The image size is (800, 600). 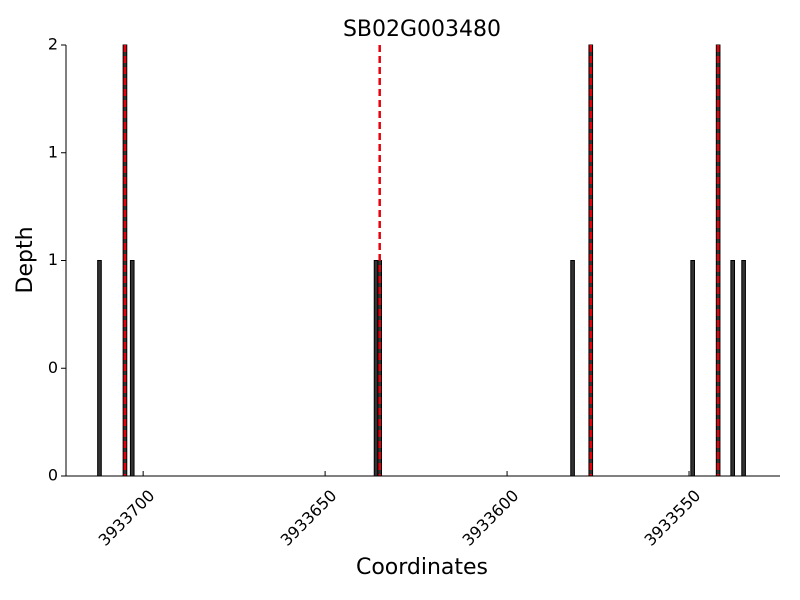 I want to click on x-tick-label: 3933650, so click(x=309, y=518).